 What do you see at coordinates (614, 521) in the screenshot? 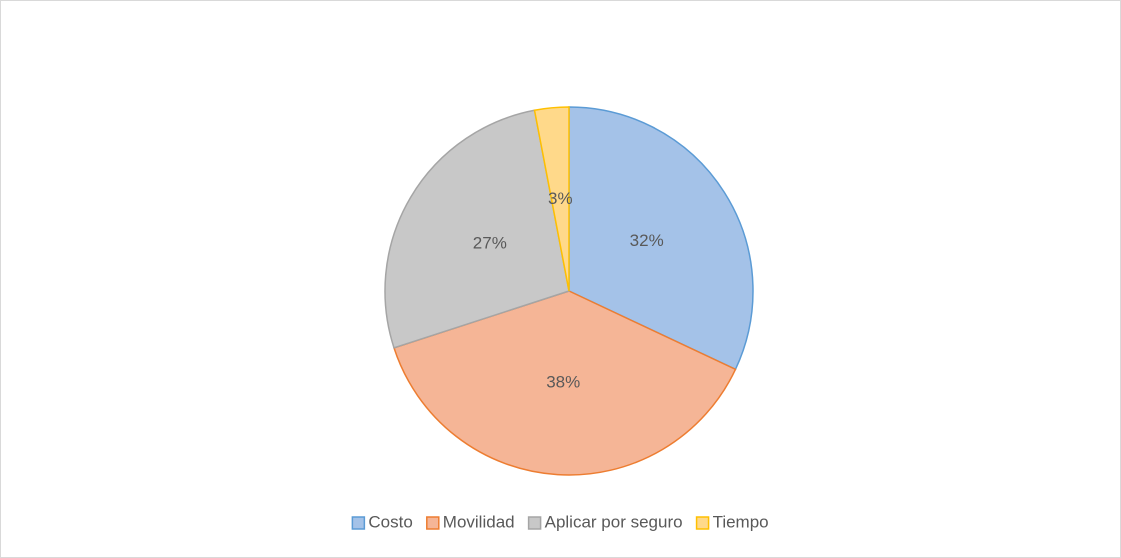
I see `legend-label: Aplicar por seguro` at bounding box center [614, 521].